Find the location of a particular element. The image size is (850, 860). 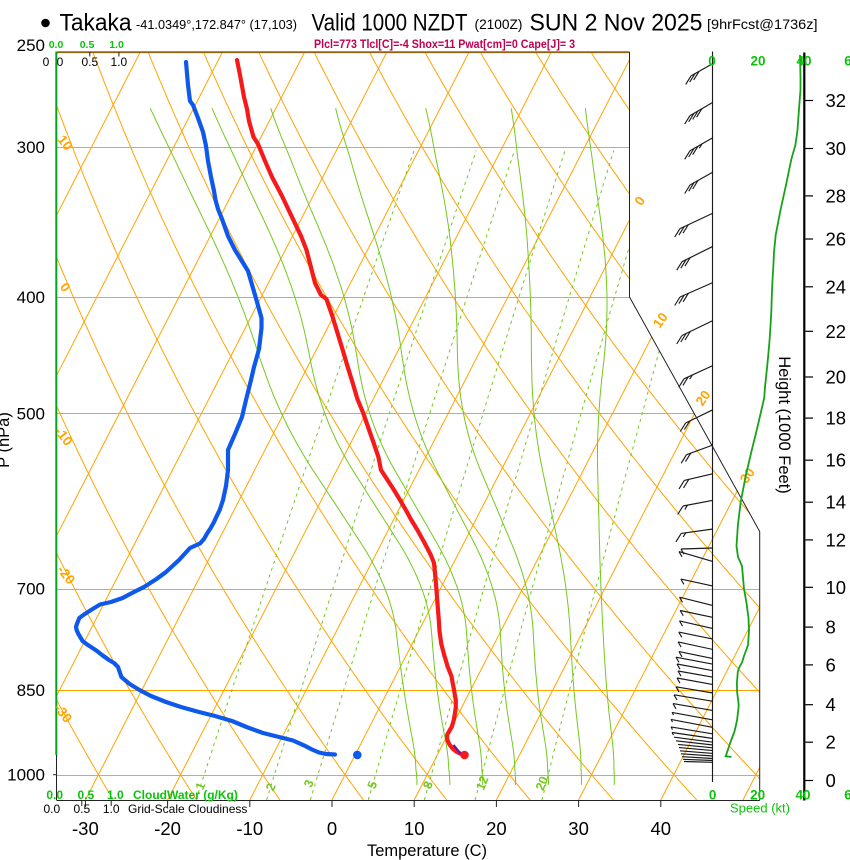

svg-text: -20 is located at coordinates (167, 828).